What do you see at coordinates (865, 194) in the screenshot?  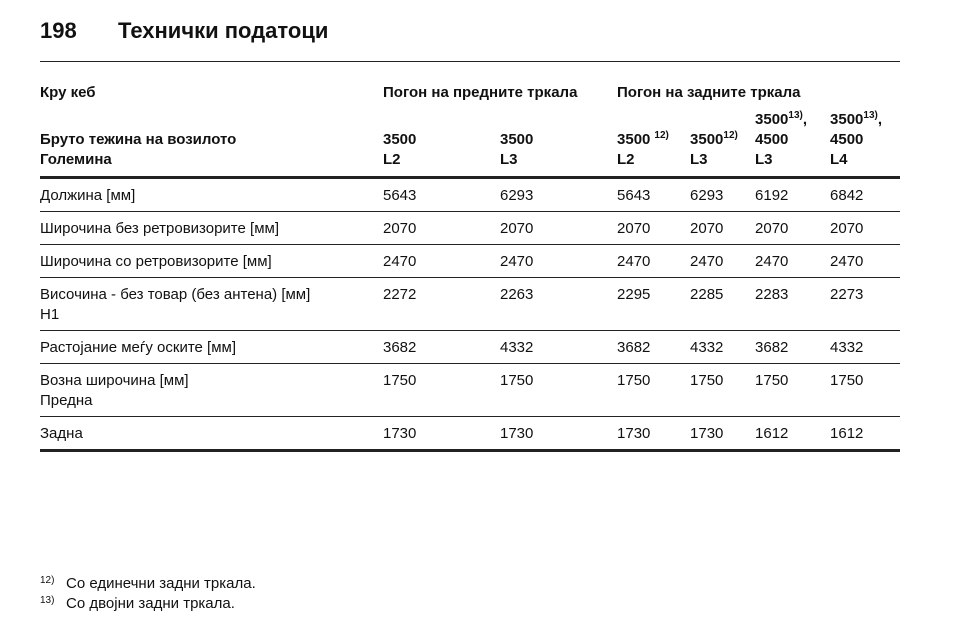 I see `cell-value: 6842` at bounding box center [865, 194].